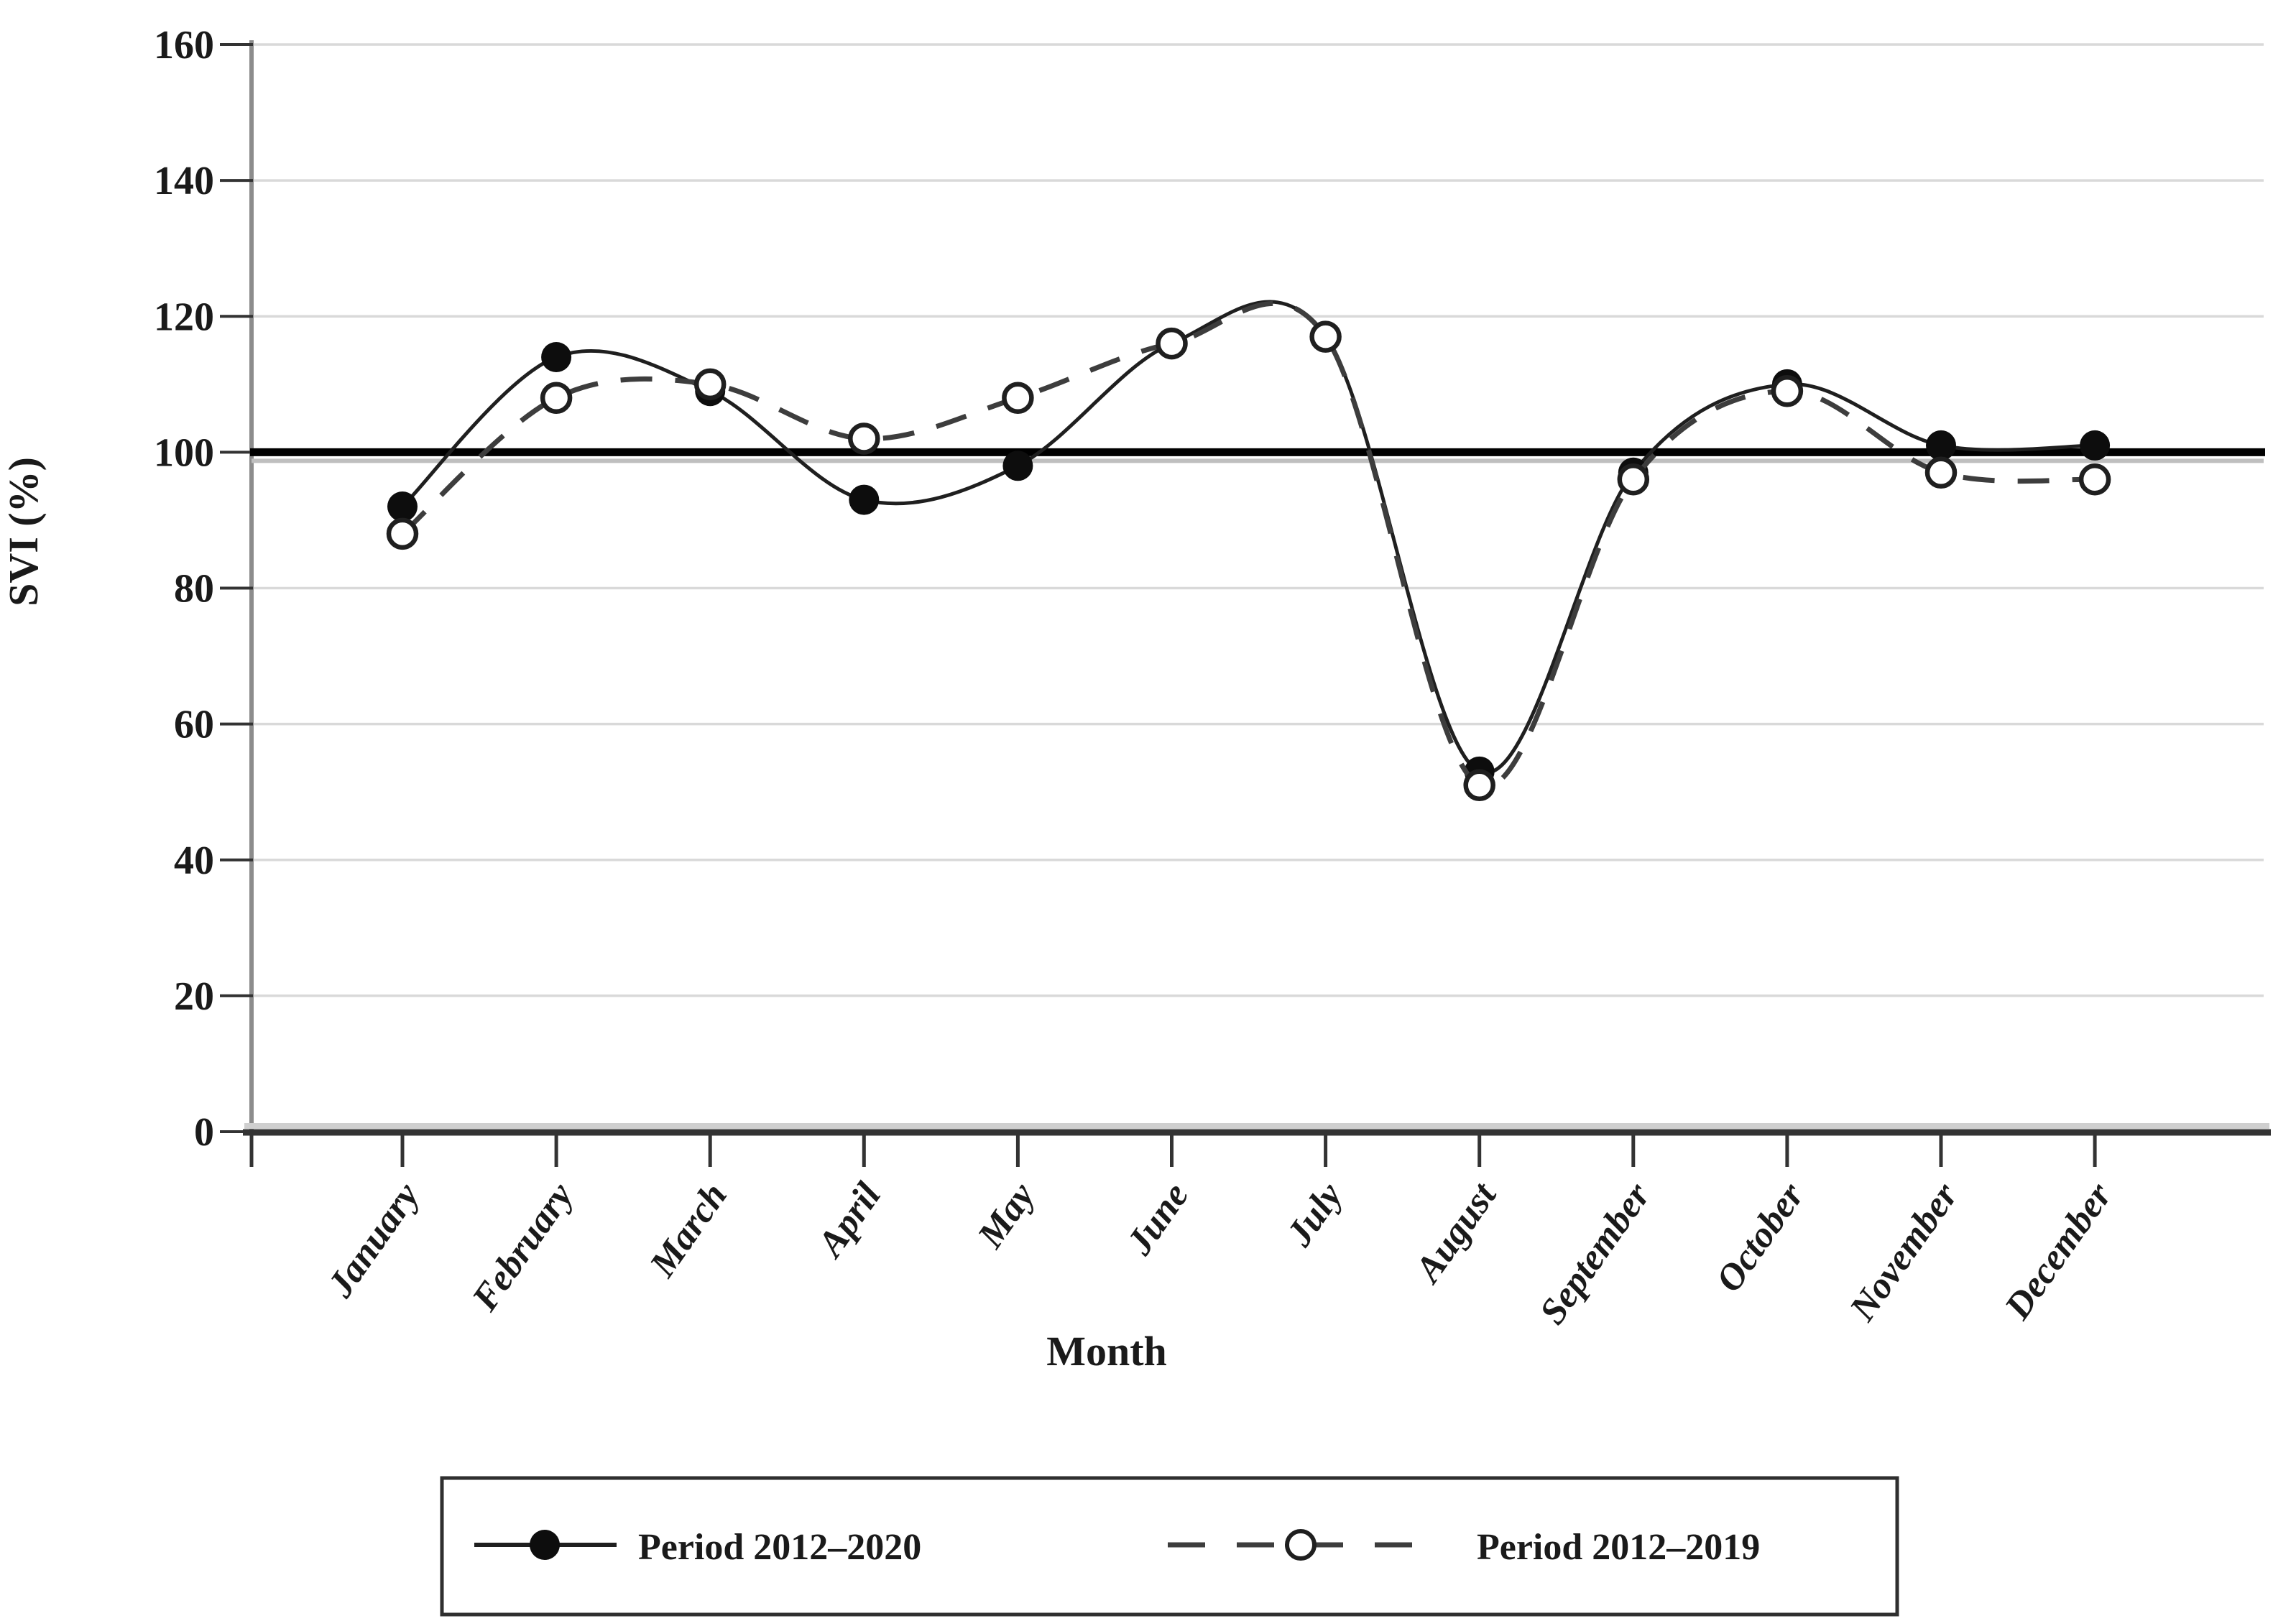  What do you see at coordinates (1172, 343) in the screenshot?
I see `data-point-open-june` at bounding box center [1172, 343].